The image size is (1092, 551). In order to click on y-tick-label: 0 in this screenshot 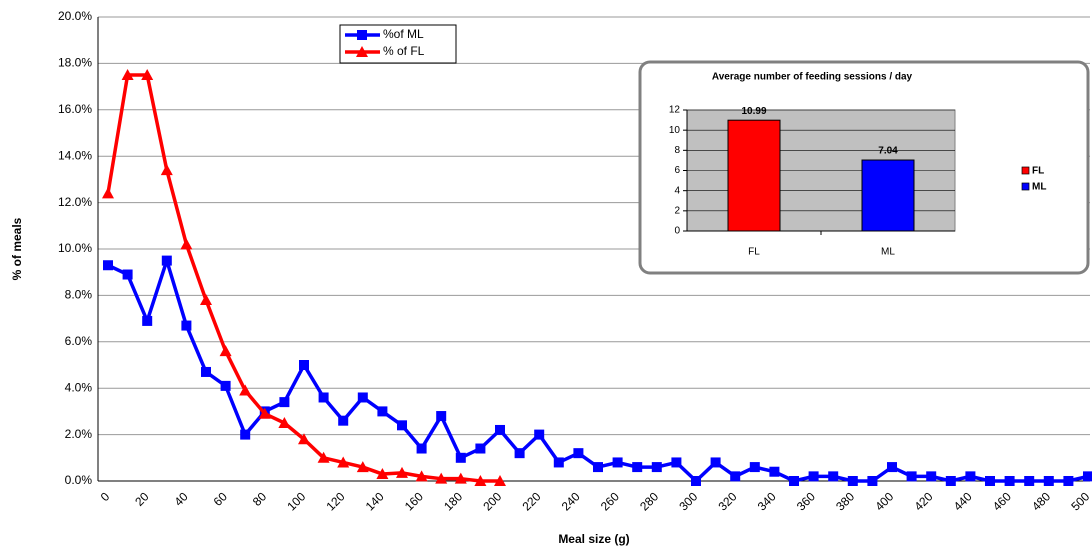, I will do `click(677, 231)`.